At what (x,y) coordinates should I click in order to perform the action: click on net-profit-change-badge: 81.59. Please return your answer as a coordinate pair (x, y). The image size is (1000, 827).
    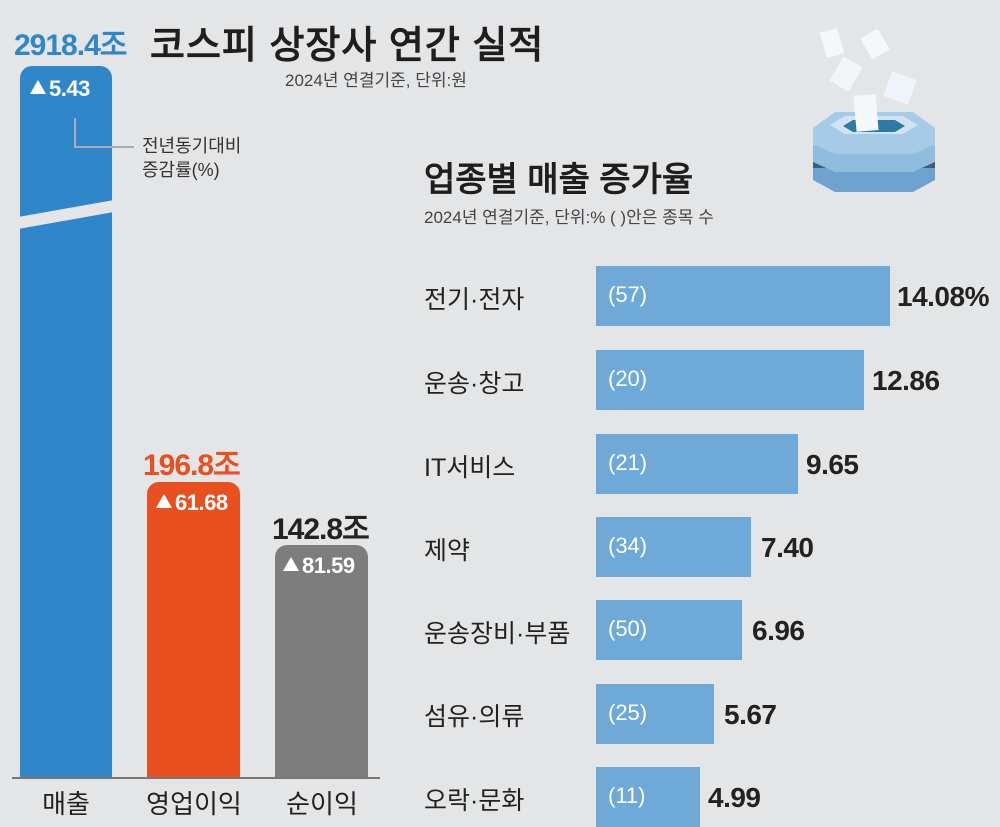
    Looking at the image, I should click on (319, 566).